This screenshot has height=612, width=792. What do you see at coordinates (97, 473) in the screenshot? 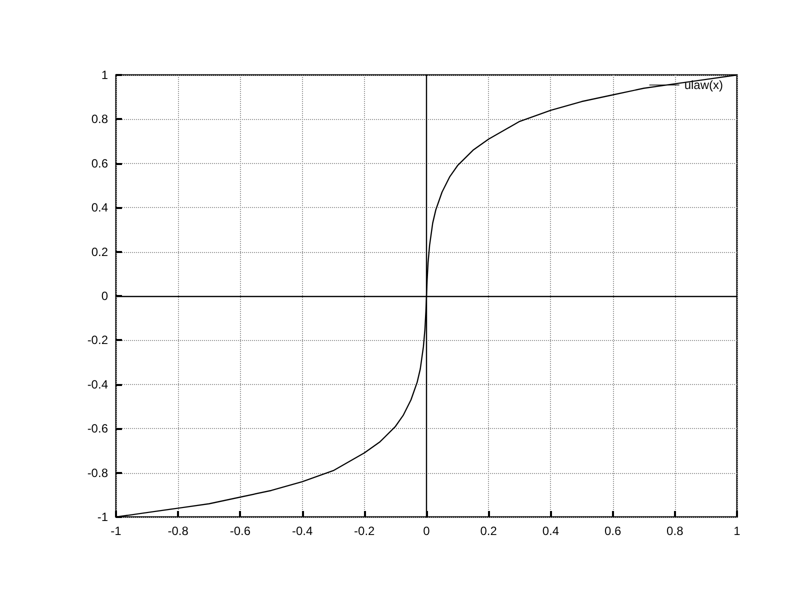
I see `y-tick-label: -0.8` at bounding box center [97, 473].